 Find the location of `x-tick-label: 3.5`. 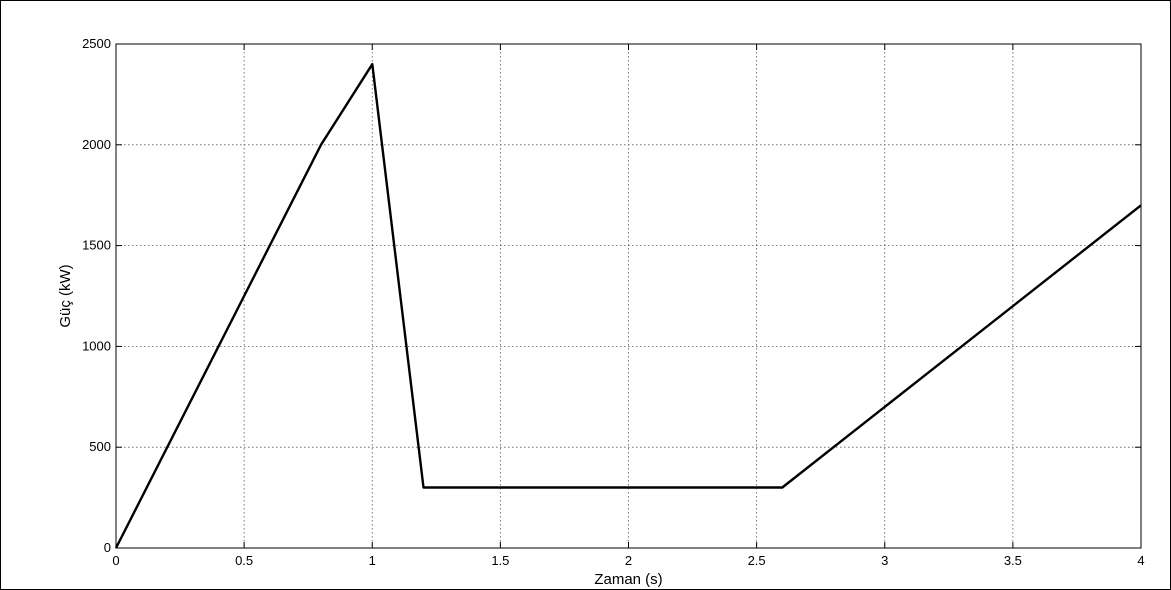

x-tick-label: 3.5 is located at coordinates (1013, 560).